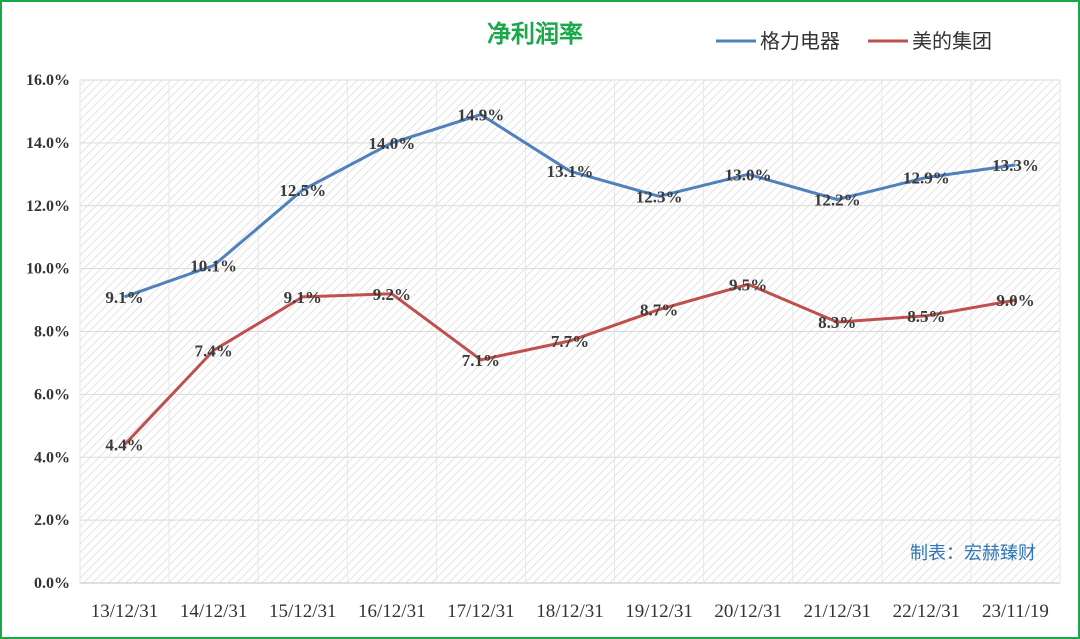  I want to click on data-label: 12.5%, so click(302, 190).